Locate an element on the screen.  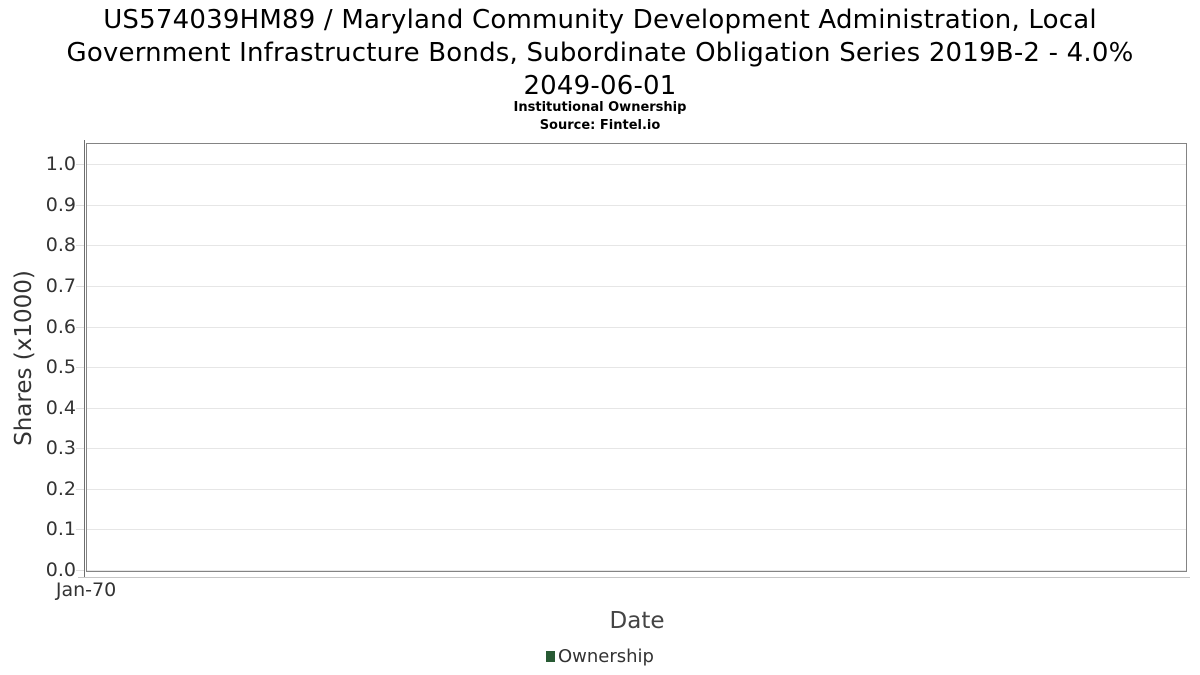
y-tick-label: 0.8 is located at coordinates (60, 245).